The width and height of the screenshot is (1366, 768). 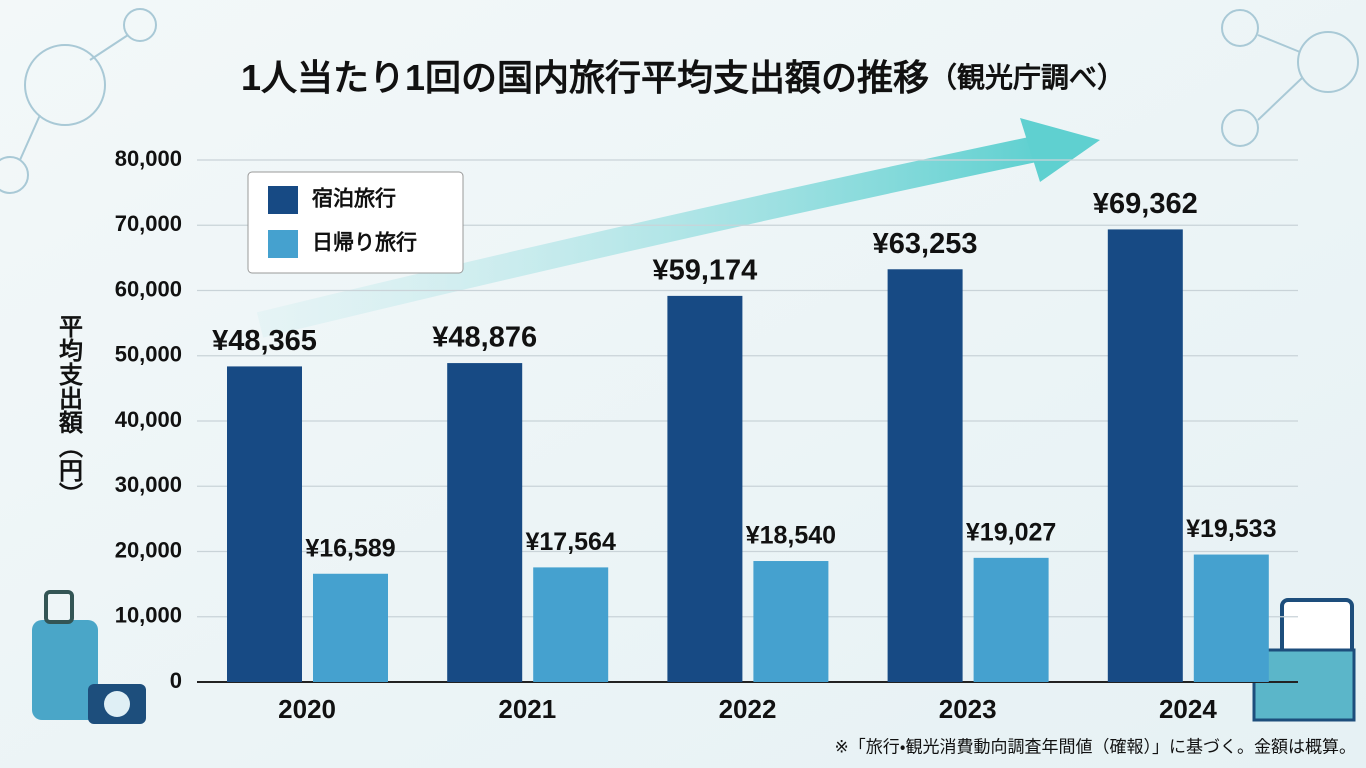 What do you see at coordinates (176, 680) in the screenshot?
I see `y-tick-label: 0` at bounding box center [176, 680].